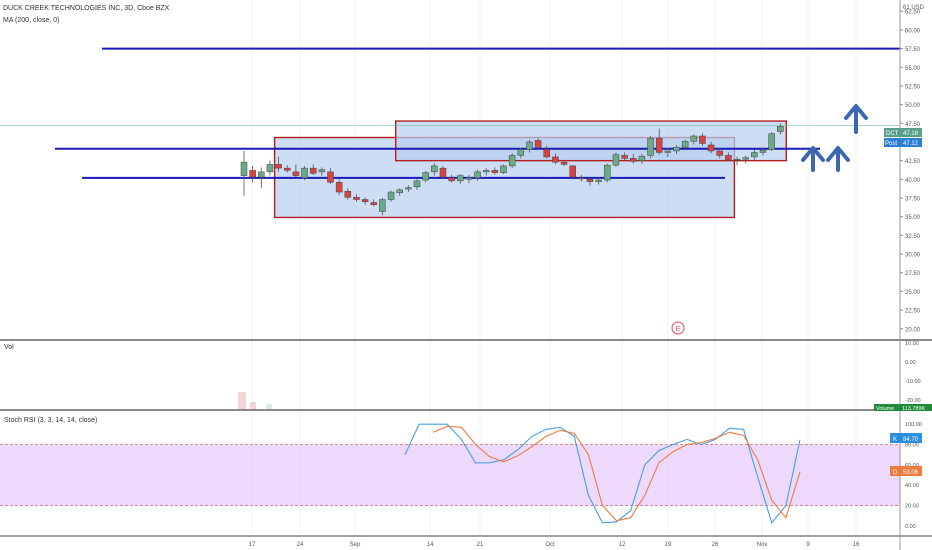  I want to click on price-axis-background, so click(916, 275).